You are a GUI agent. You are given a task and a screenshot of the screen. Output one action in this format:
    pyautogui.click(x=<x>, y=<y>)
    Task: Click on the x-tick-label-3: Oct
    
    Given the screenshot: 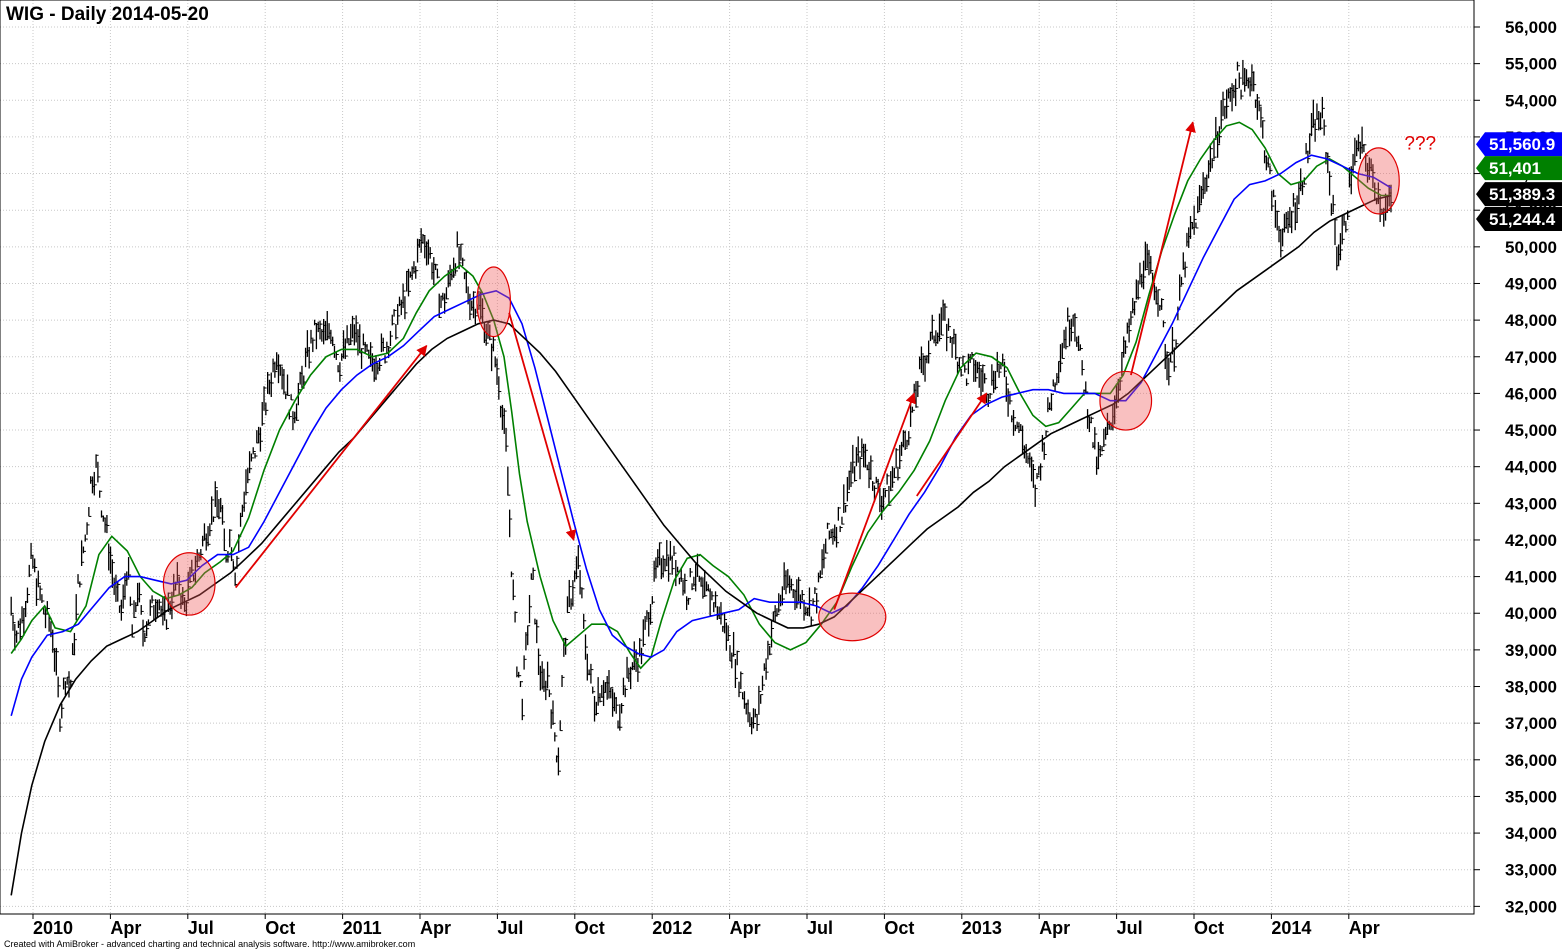 What is the action you would take?
    pyautogui.click(x=280, y=928)
    